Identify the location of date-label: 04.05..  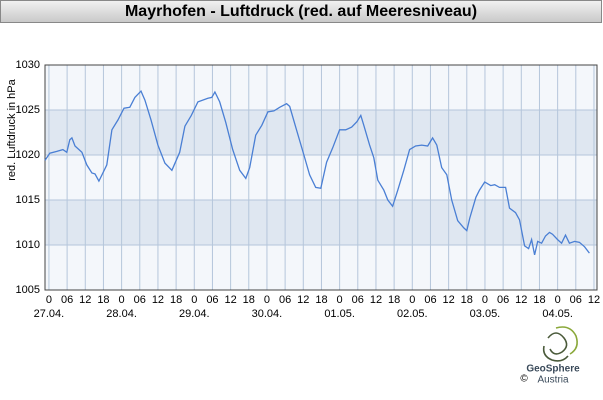
(557, 314).